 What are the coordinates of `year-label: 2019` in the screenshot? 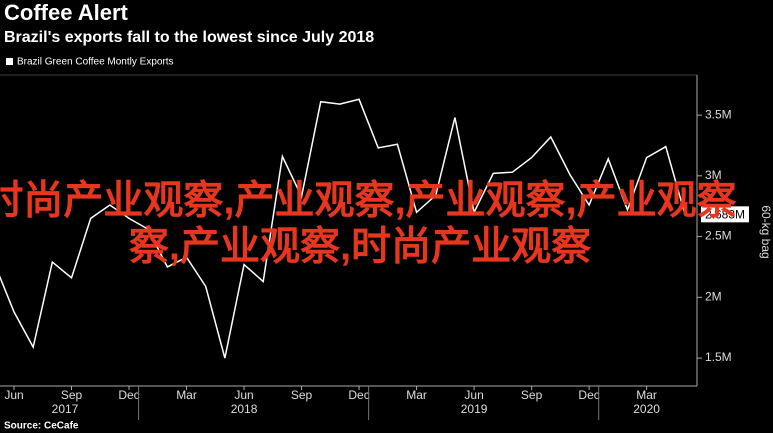 It's located at (474, 409).